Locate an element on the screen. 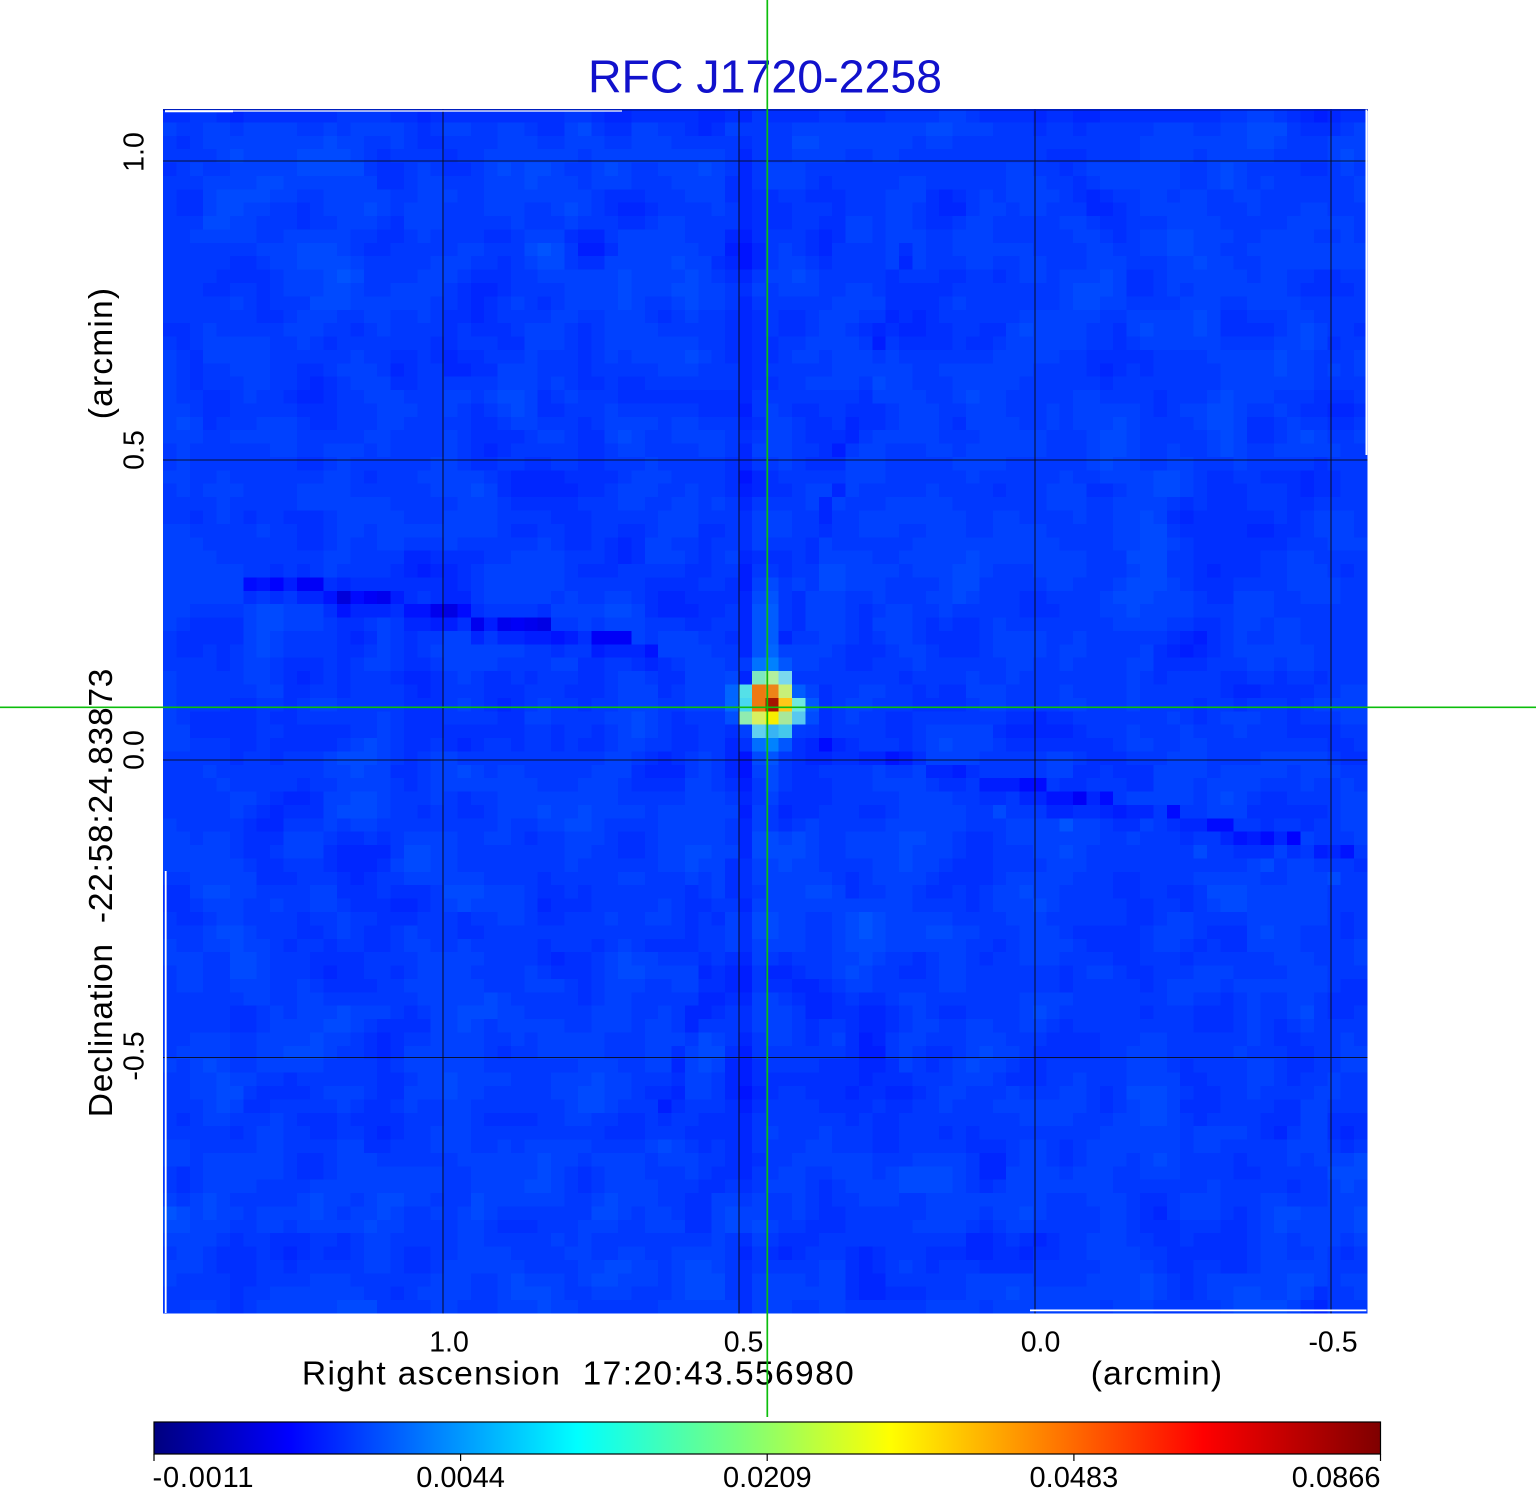 The height and width of the screenshot is (1511, 1536). svg-text: 0.0209 is located at coordinates (767, 1478).